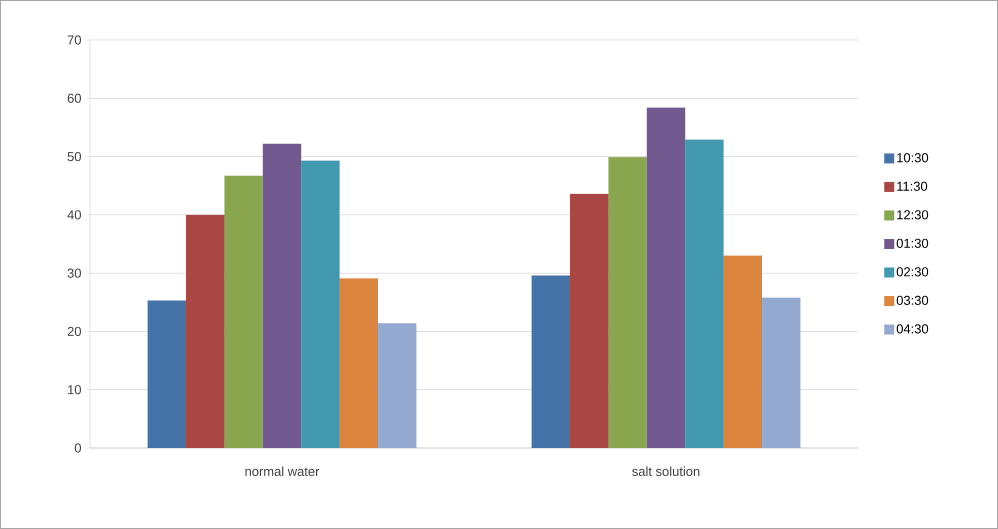 Image resolution: width=998 pixels, height=529 pixels. What do you see at coordinates (74, 215) in the screenshot?
I see `y-tick-label: 40` at bounding box center [74, 215].